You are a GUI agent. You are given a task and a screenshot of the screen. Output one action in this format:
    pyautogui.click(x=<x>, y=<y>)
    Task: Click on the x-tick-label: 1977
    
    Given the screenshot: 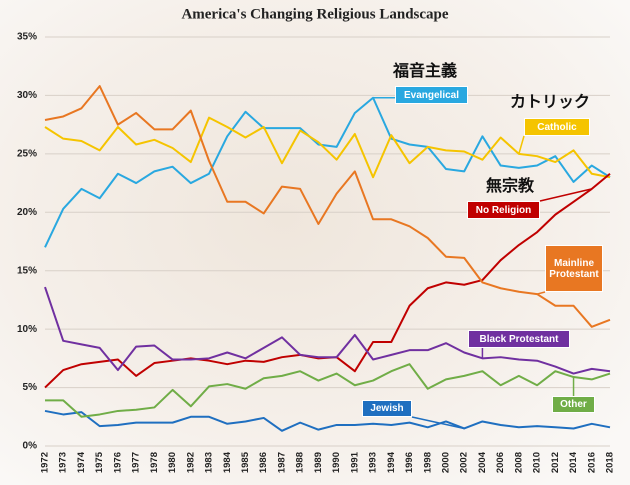 What is the action you would take?
    pyautogui.click(x=136, y=462)
    